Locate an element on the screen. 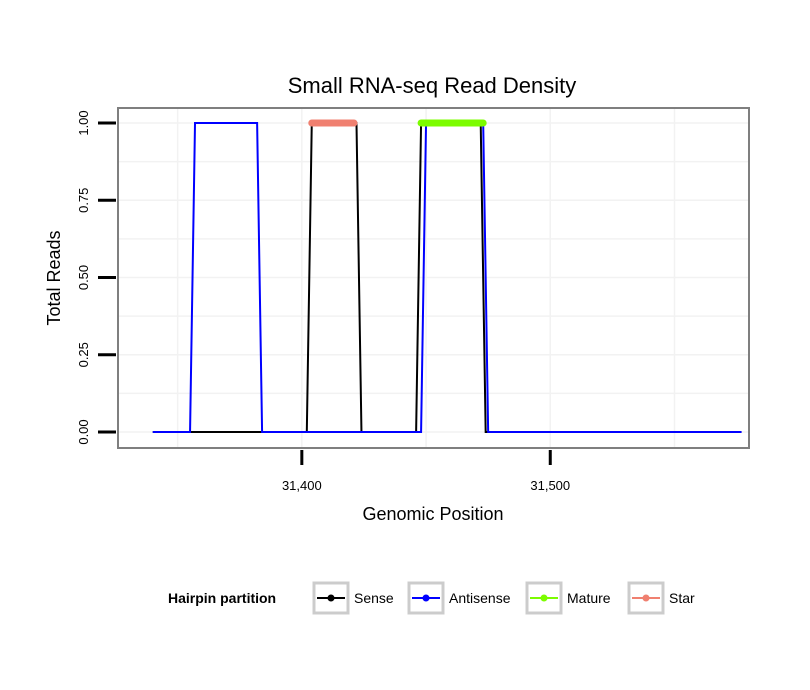 This screenshot has width=810, height=690. legend-label: Antisense is located at coordinates (480, 598).